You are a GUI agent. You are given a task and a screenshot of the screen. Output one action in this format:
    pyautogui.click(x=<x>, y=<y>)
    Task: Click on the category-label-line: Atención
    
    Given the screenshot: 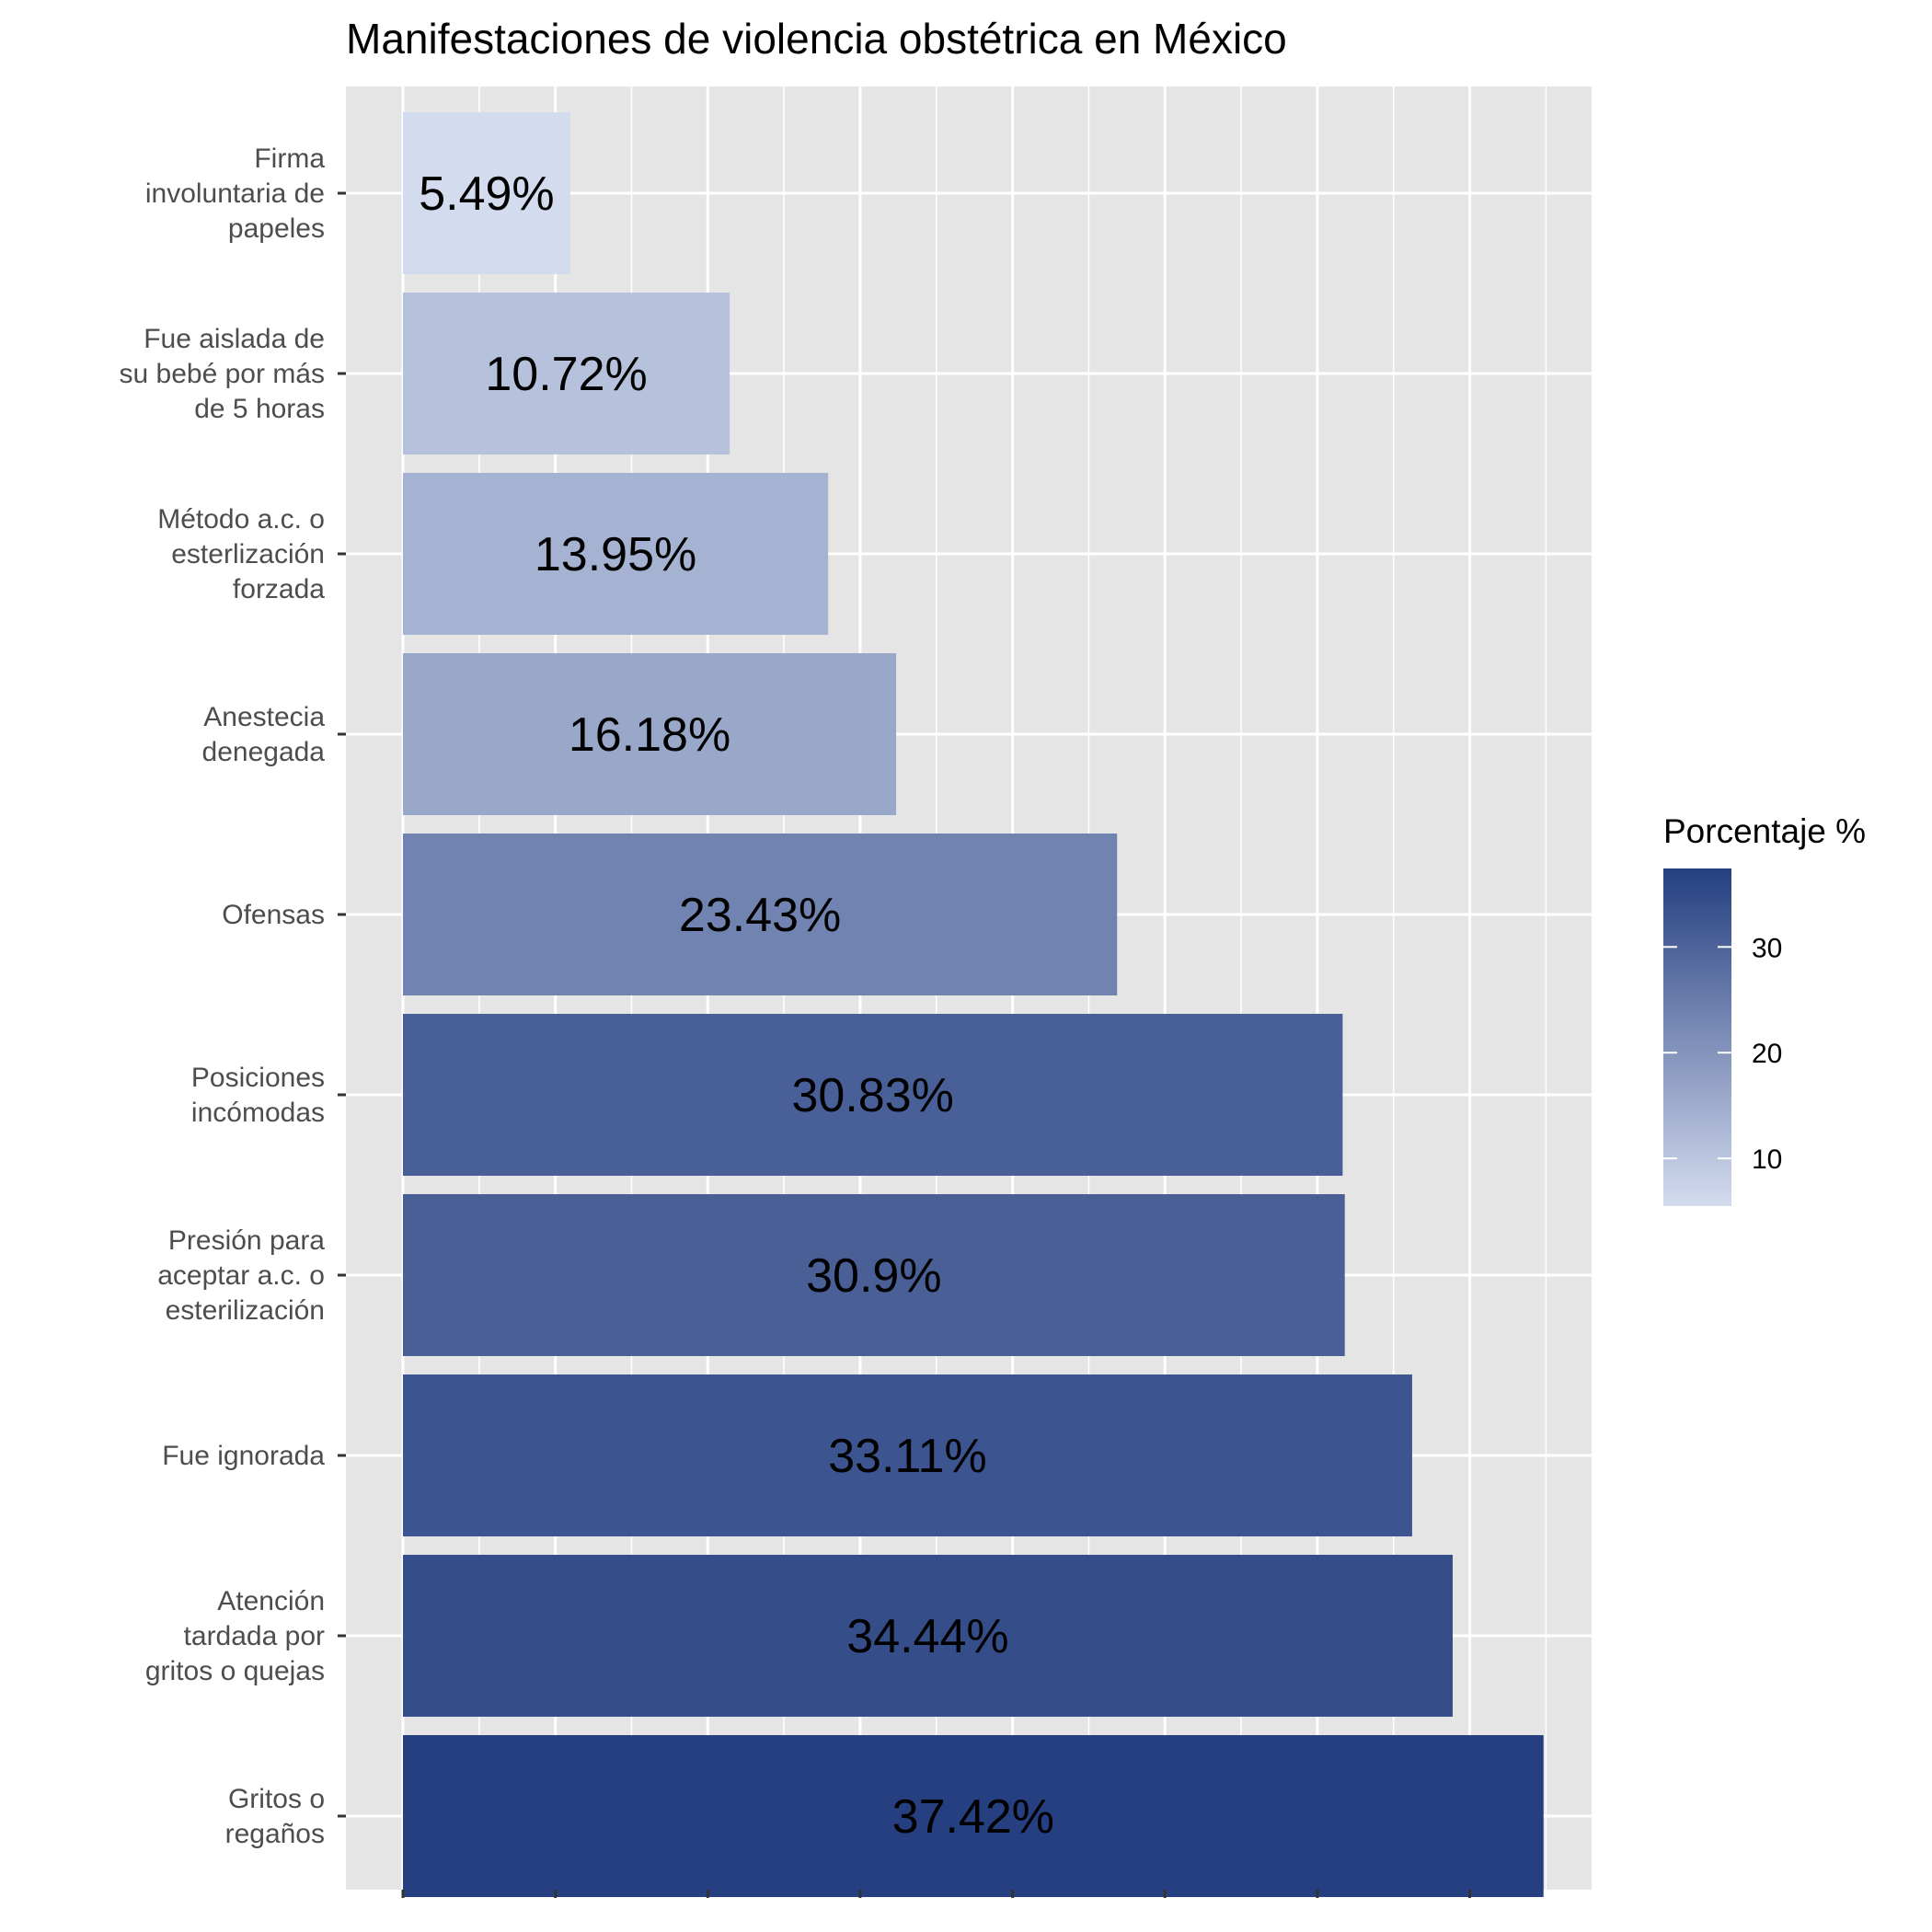 What is the action you would take?
    pyautogui.click(x=271, y=1601)
    